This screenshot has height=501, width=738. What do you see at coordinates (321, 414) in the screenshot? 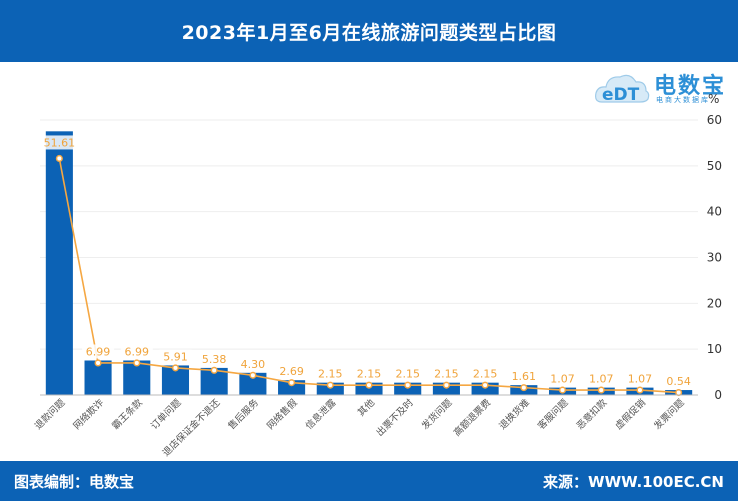
I see `x-category-label: 信息泄露` at bounding box center [321, 414].